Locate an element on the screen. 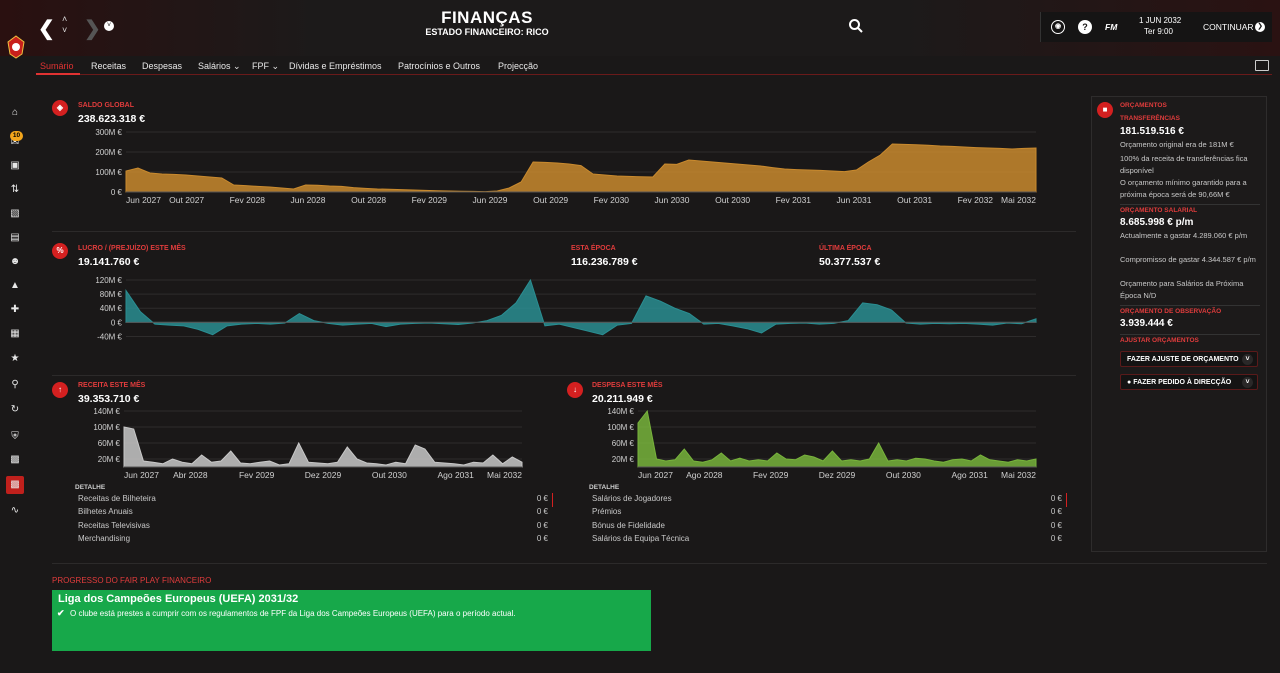 The height and width of the screenshot is (673, 1280). saldo-label: SALDO GLOBAL is located at coordinates (106, 105).